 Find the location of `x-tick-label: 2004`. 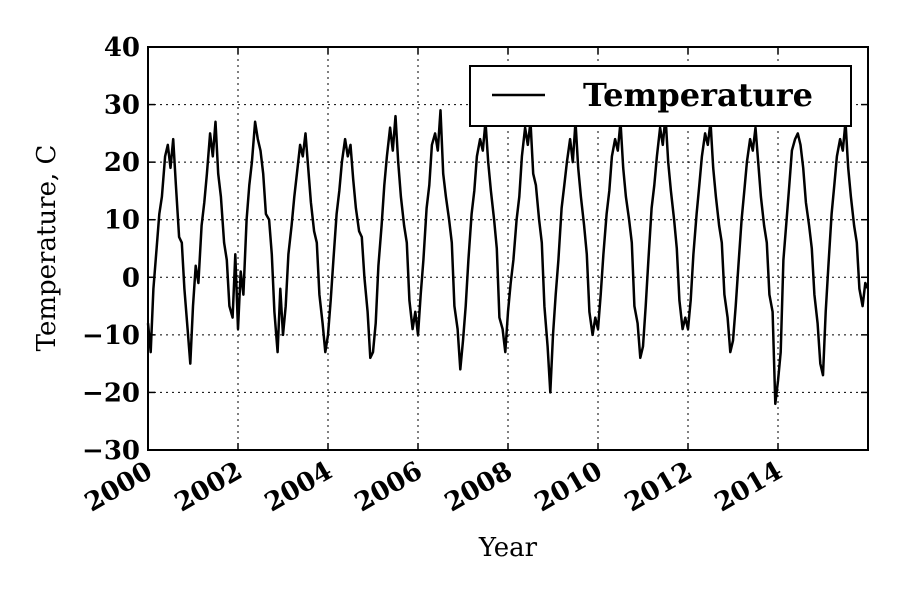

x-tick-label: 2004 is located at coordinates (299, 487).